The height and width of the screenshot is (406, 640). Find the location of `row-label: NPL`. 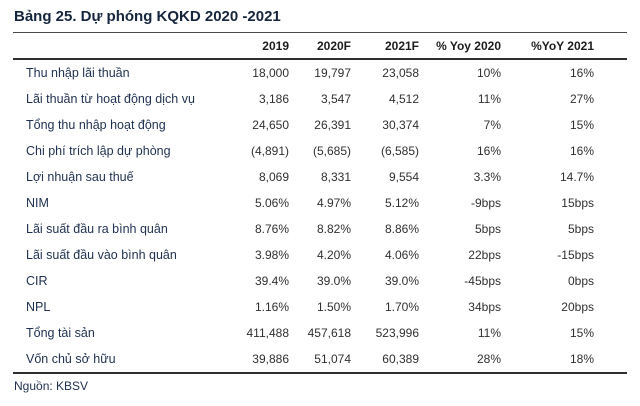

row-label: NPL is located at coordinates (38, 307).